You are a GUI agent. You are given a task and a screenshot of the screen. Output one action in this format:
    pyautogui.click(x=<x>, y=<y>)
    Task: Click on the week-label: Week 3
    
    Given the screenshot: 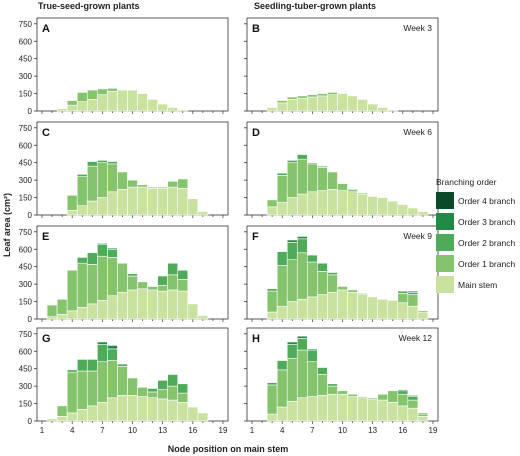 What is the action you would take?
    pyautogui.click(x=417, y=28)
    